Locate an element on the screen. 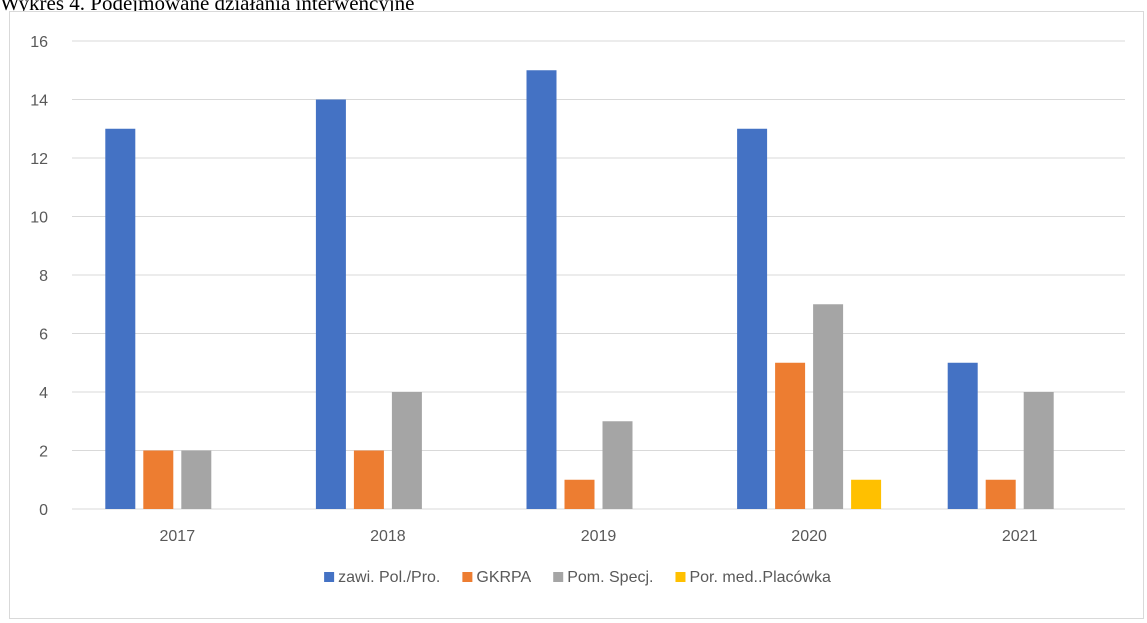 This screenshot has height=623, width=1147. y-tick-label-8: 8 is located at coordinates (43, 276).